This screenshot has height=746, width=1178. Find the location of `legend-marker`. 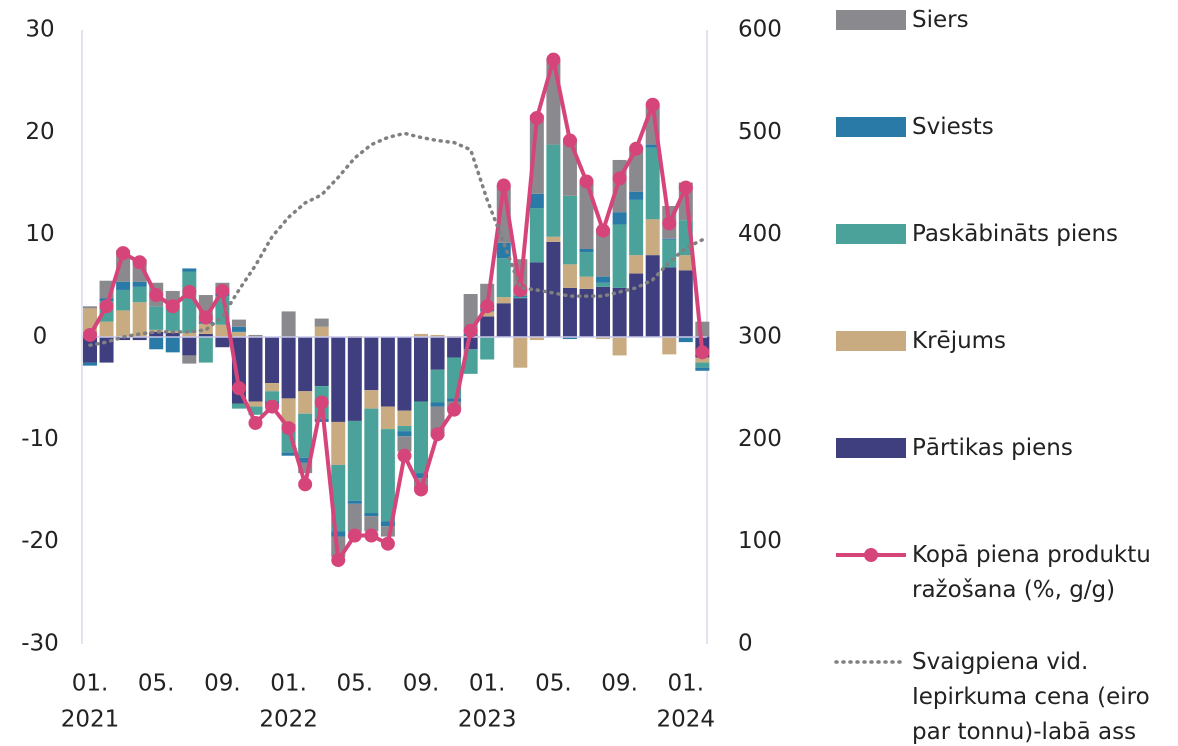

legend-marker is located at coordinates (871, 555).